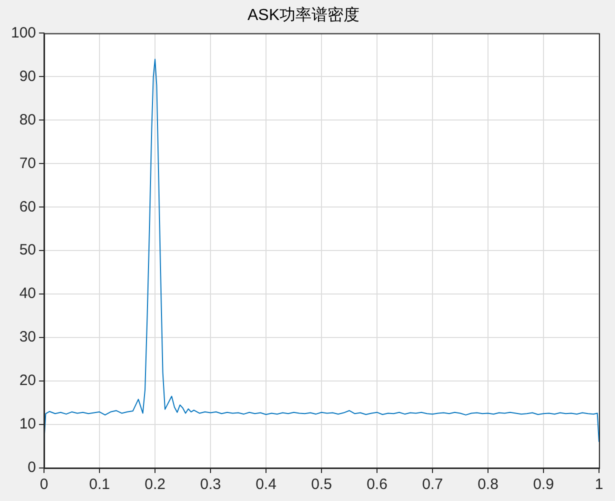 The height and width of the screenshot is (501, 615). I want to click on x-tick-label: 0, so click(44, 485).